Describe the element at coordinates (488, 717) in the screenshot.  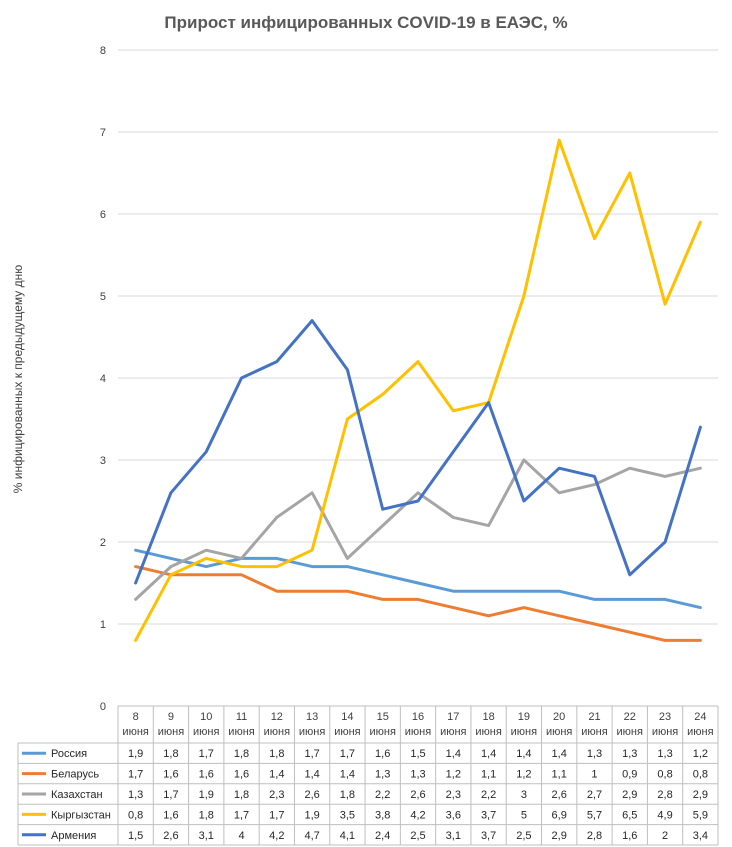
I see `x-tick-label: 18` at that location.